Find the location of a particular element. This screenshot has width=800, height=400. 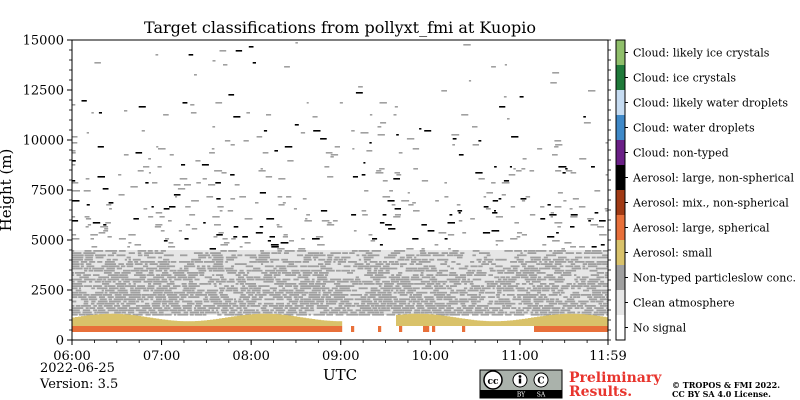

legend-label: Clean atmosphere is located at coordinates (684, 303).